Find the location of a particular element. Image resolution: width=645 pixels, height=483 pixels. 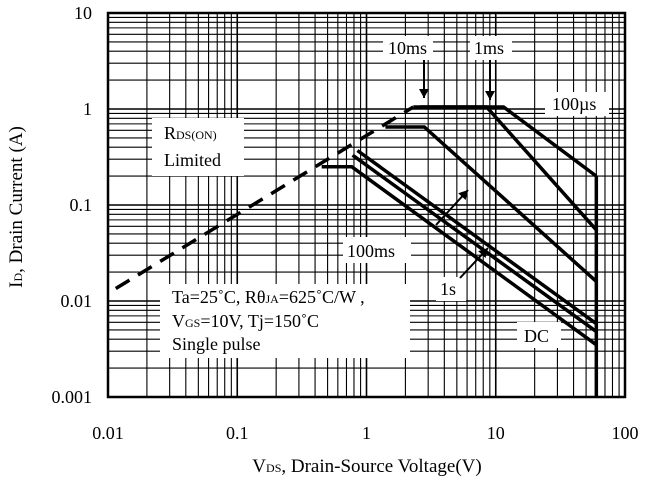

conditions-line2-sub: GS is located at coordinates (192, 323).